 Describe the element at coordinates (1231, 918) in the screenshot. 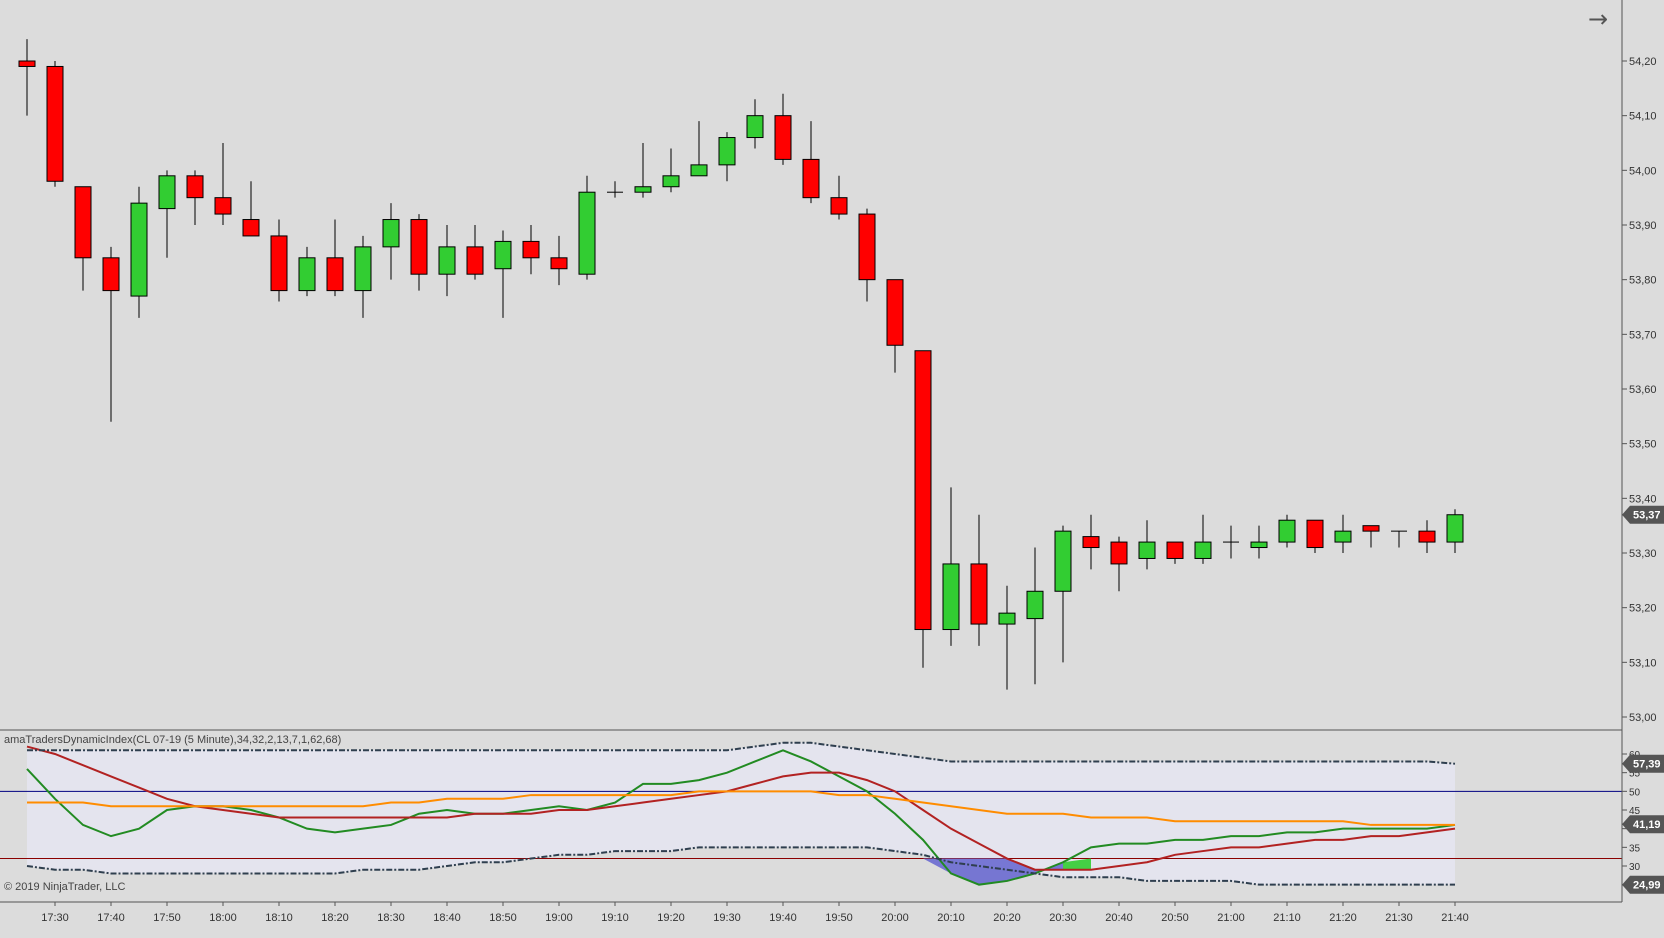

I see `time-tick-label: 21:00` at that location.